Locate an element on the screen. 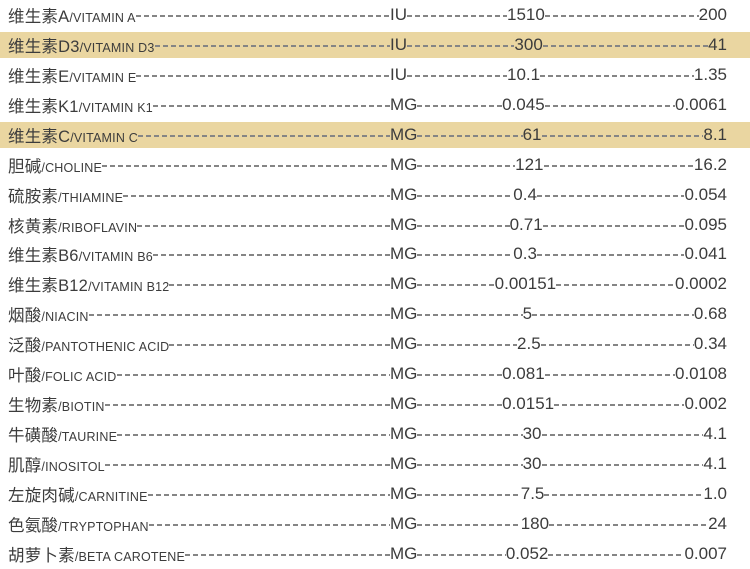 The image size is (750, 569). nutrient-cell: 维生素D3/VITAMIN D3 is located at coordinates (195, 45).